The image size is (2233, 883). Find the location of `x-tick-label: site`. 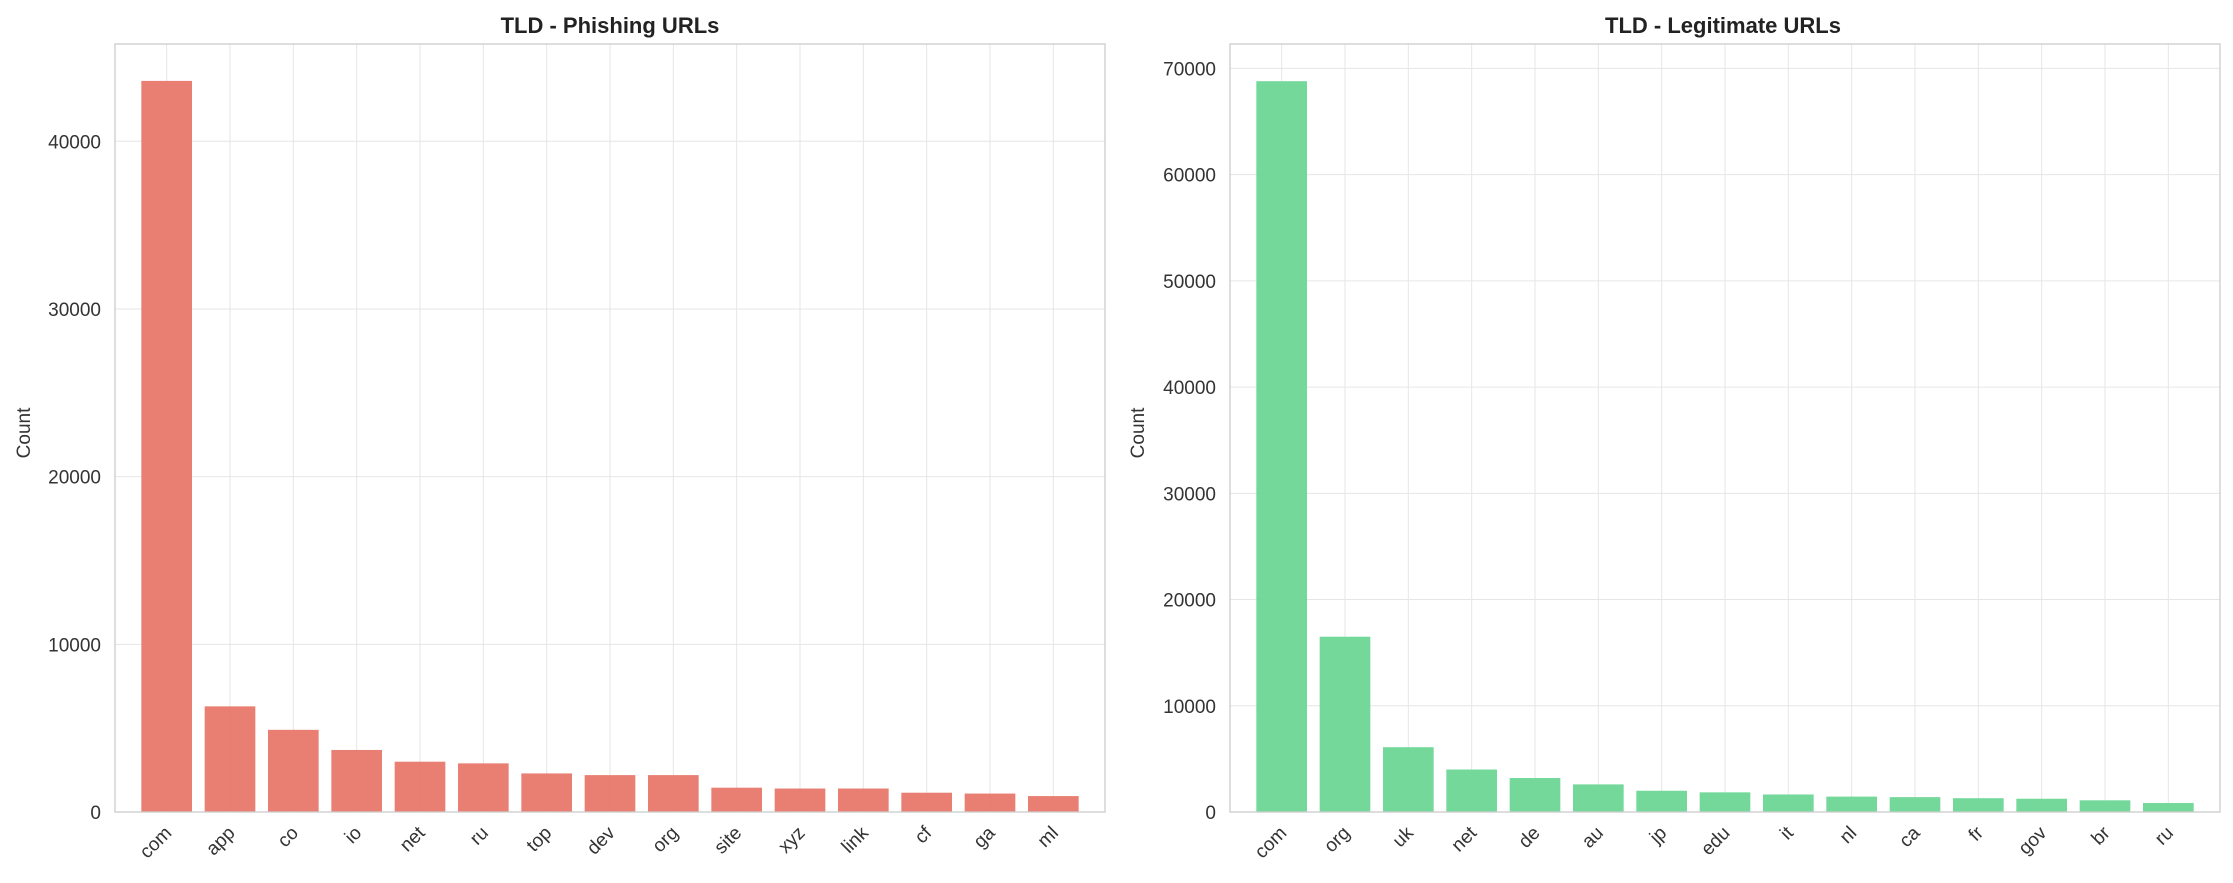

x-tick-label: site is located at coordinates (728, 841).